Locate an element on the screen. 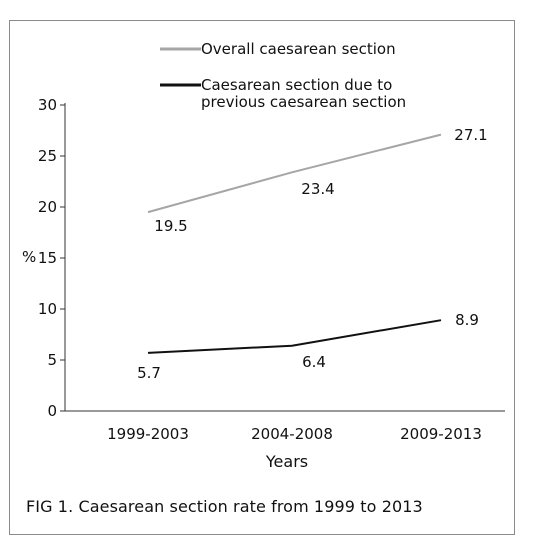 Image resolution: width=535 pixels, height=552 pixels. legend-label: Overall caesarean section is located at coordinates (298, 49).